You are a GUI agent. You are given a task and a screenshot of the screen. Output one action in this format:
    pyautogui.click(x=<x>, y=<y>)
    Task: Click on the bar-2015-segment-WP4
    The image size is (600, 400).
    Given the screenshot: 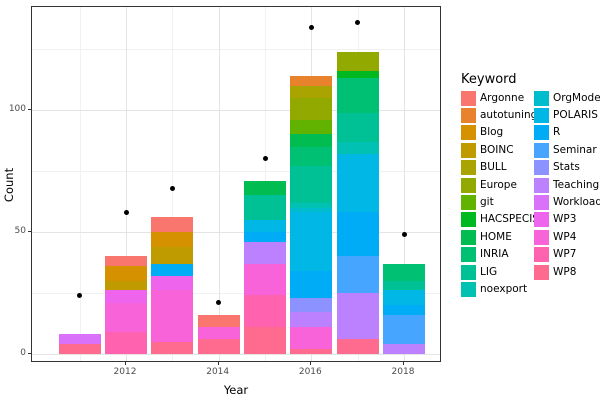 What is the action you would take?
    pyautogui.click(x=265, y=279)
    